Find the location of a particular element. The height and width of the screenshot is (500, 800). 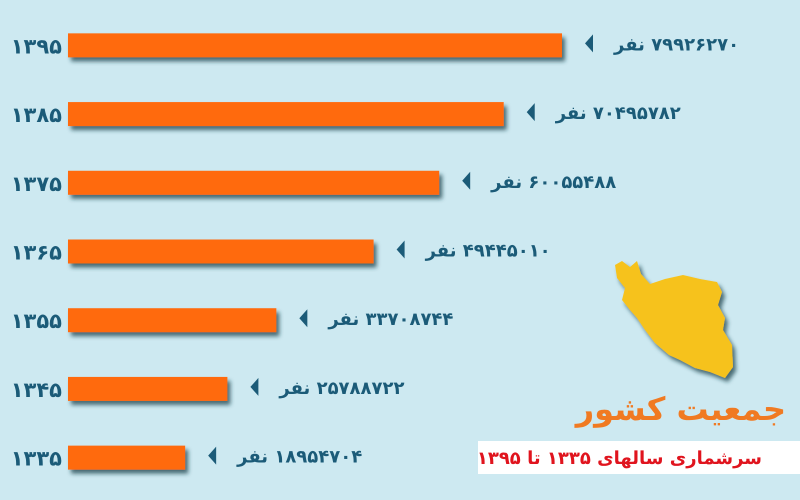

data-label: ۴۹۴۴۵۰۱۰ نفر is located at coordinates (487, 251).